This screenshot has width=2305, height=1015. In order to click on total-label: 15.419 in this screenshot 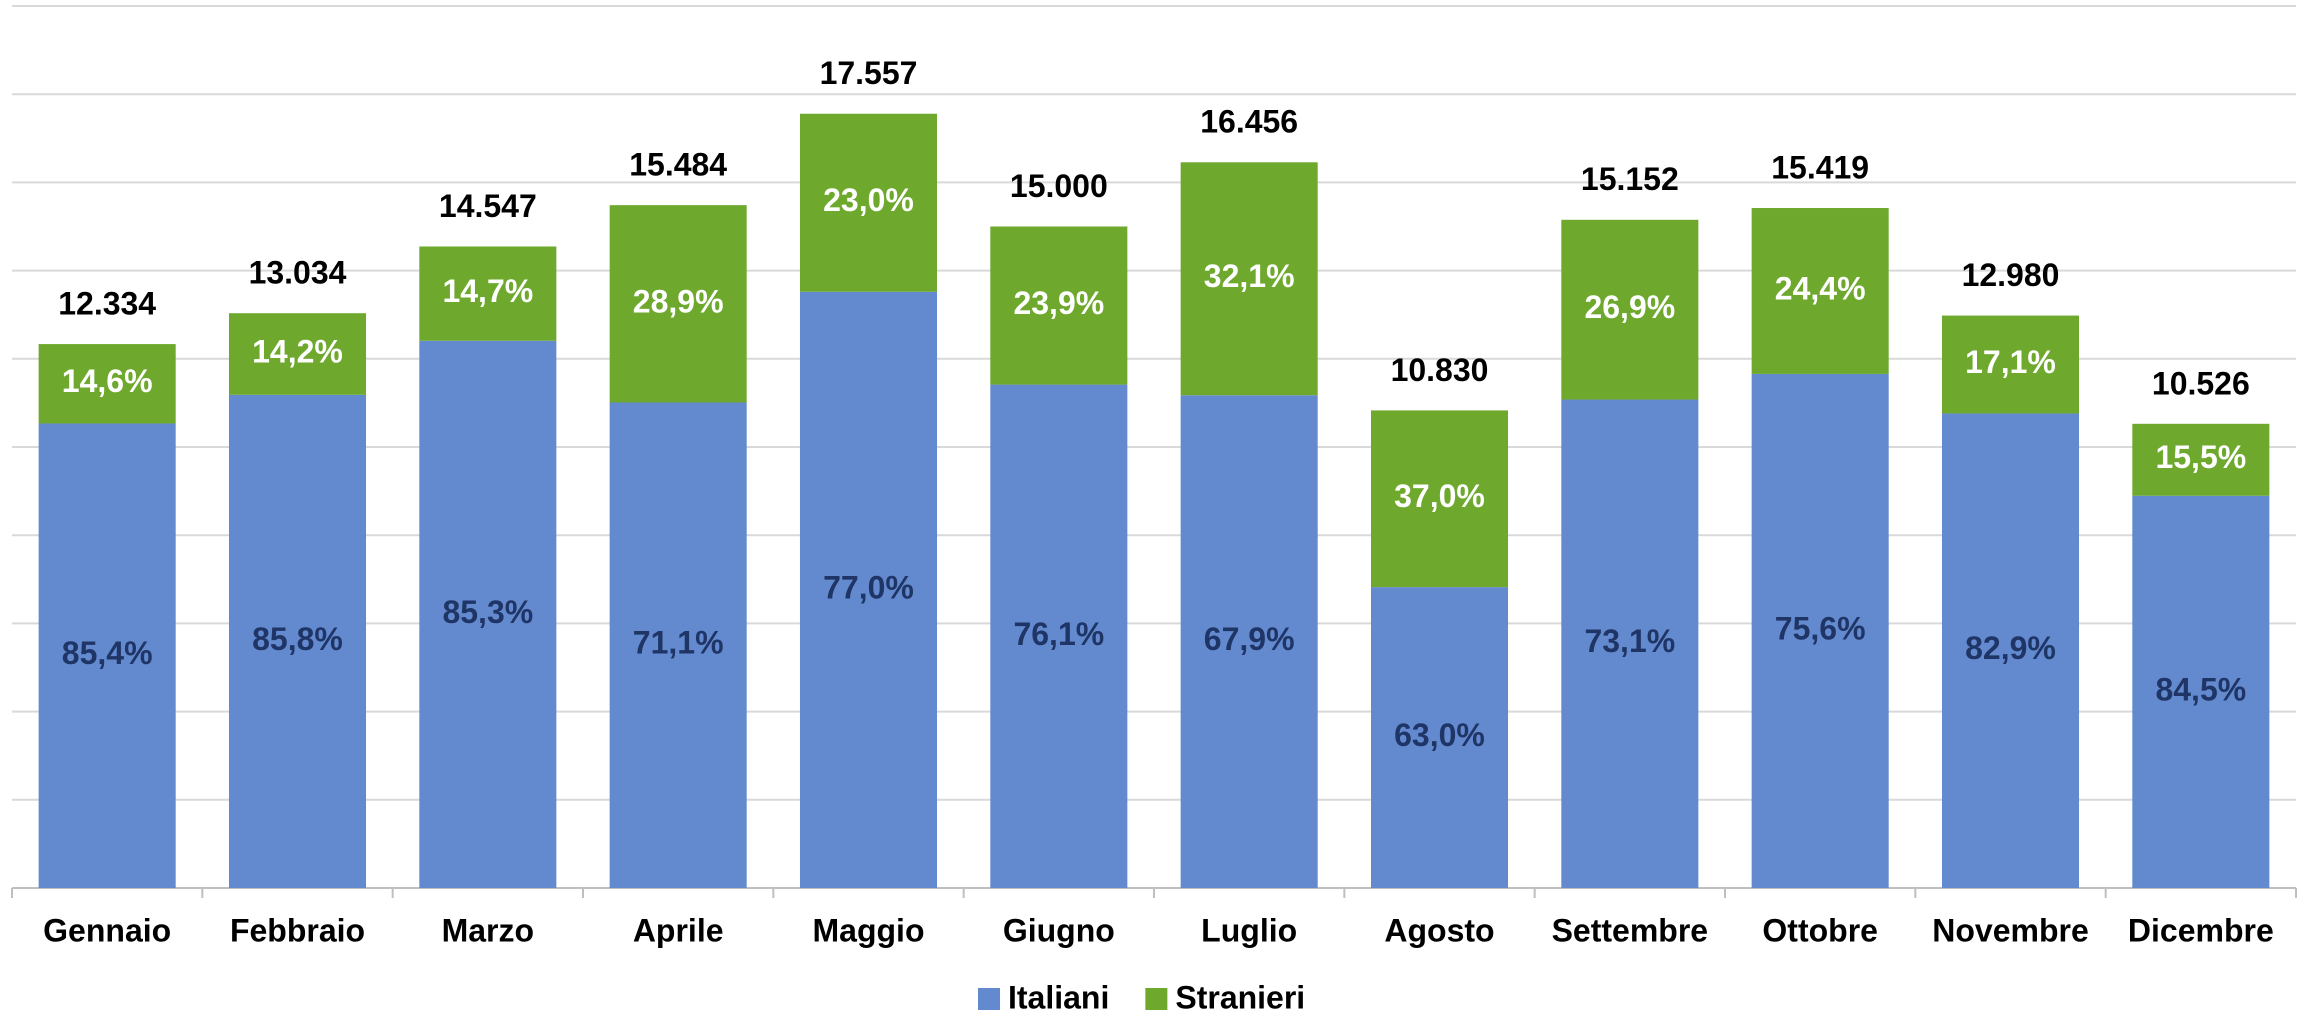, I will do `click(1820, 167)`.